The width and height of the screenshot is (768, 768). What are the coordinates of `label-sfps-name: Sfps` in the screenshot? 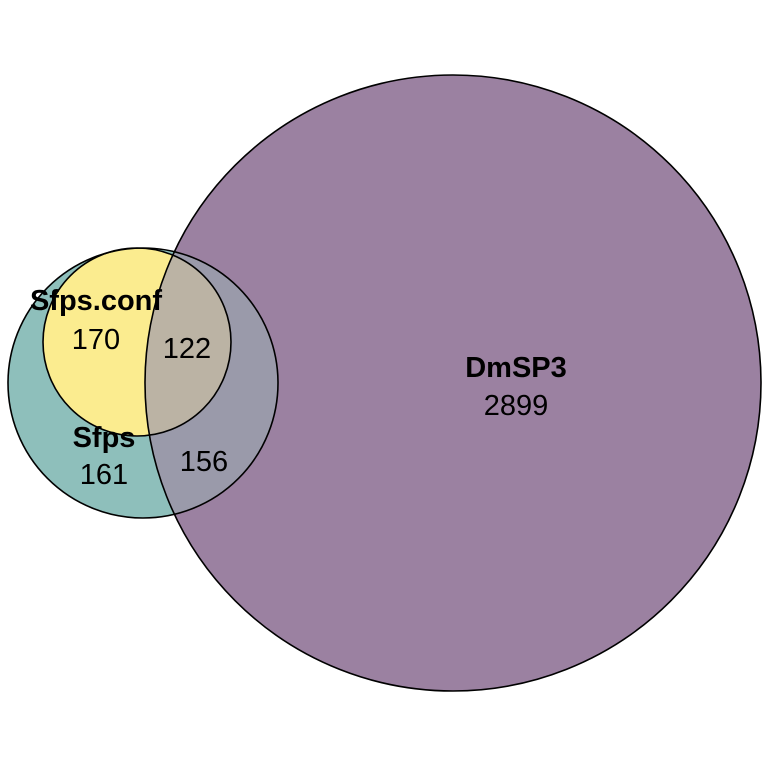 It's located at (104, 438).